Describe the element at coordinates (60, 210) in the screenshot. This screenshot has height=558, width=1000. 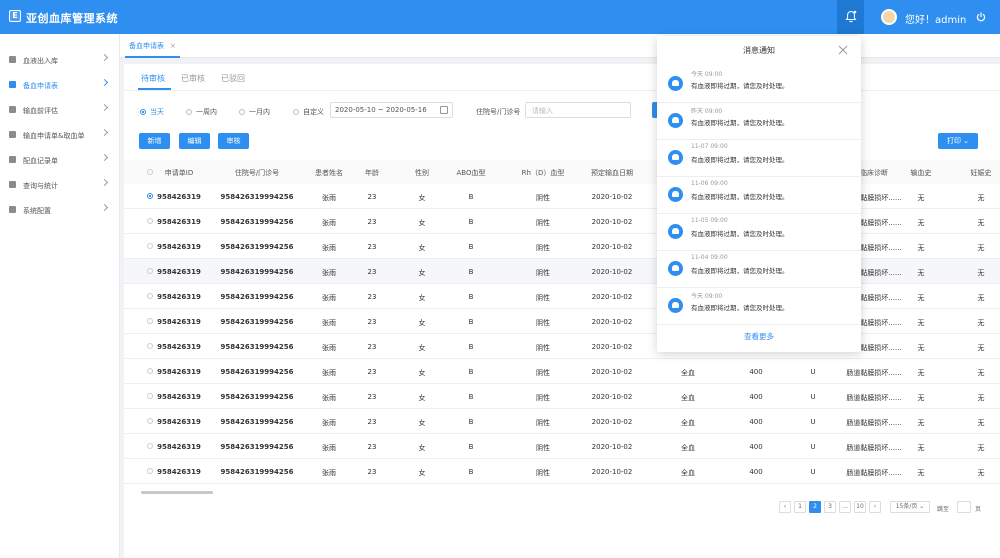
I see `sidebar-item-6: 系统配置` at that location.